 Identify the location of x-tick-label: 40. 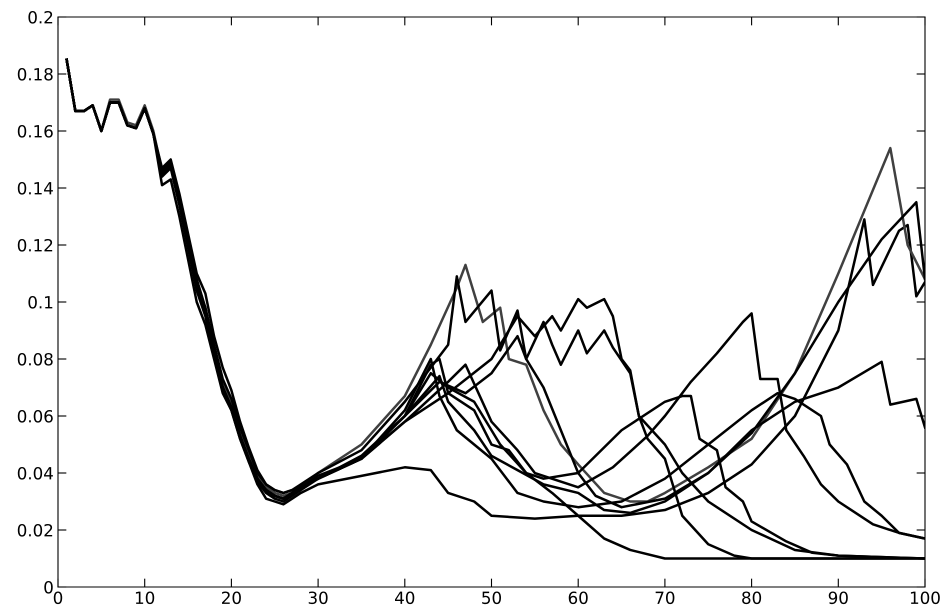
(404, 597).